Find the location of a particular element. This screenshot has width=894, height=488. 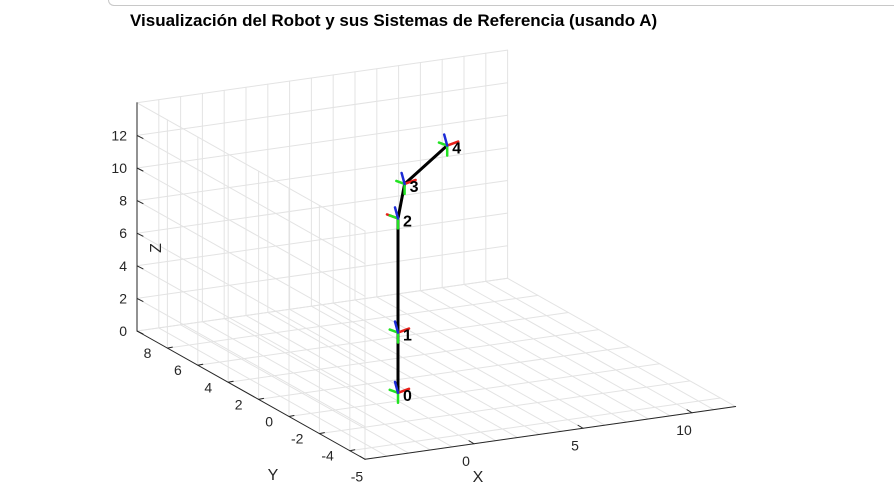

y-tick-label: -2 is located at coordinates (297, 439).